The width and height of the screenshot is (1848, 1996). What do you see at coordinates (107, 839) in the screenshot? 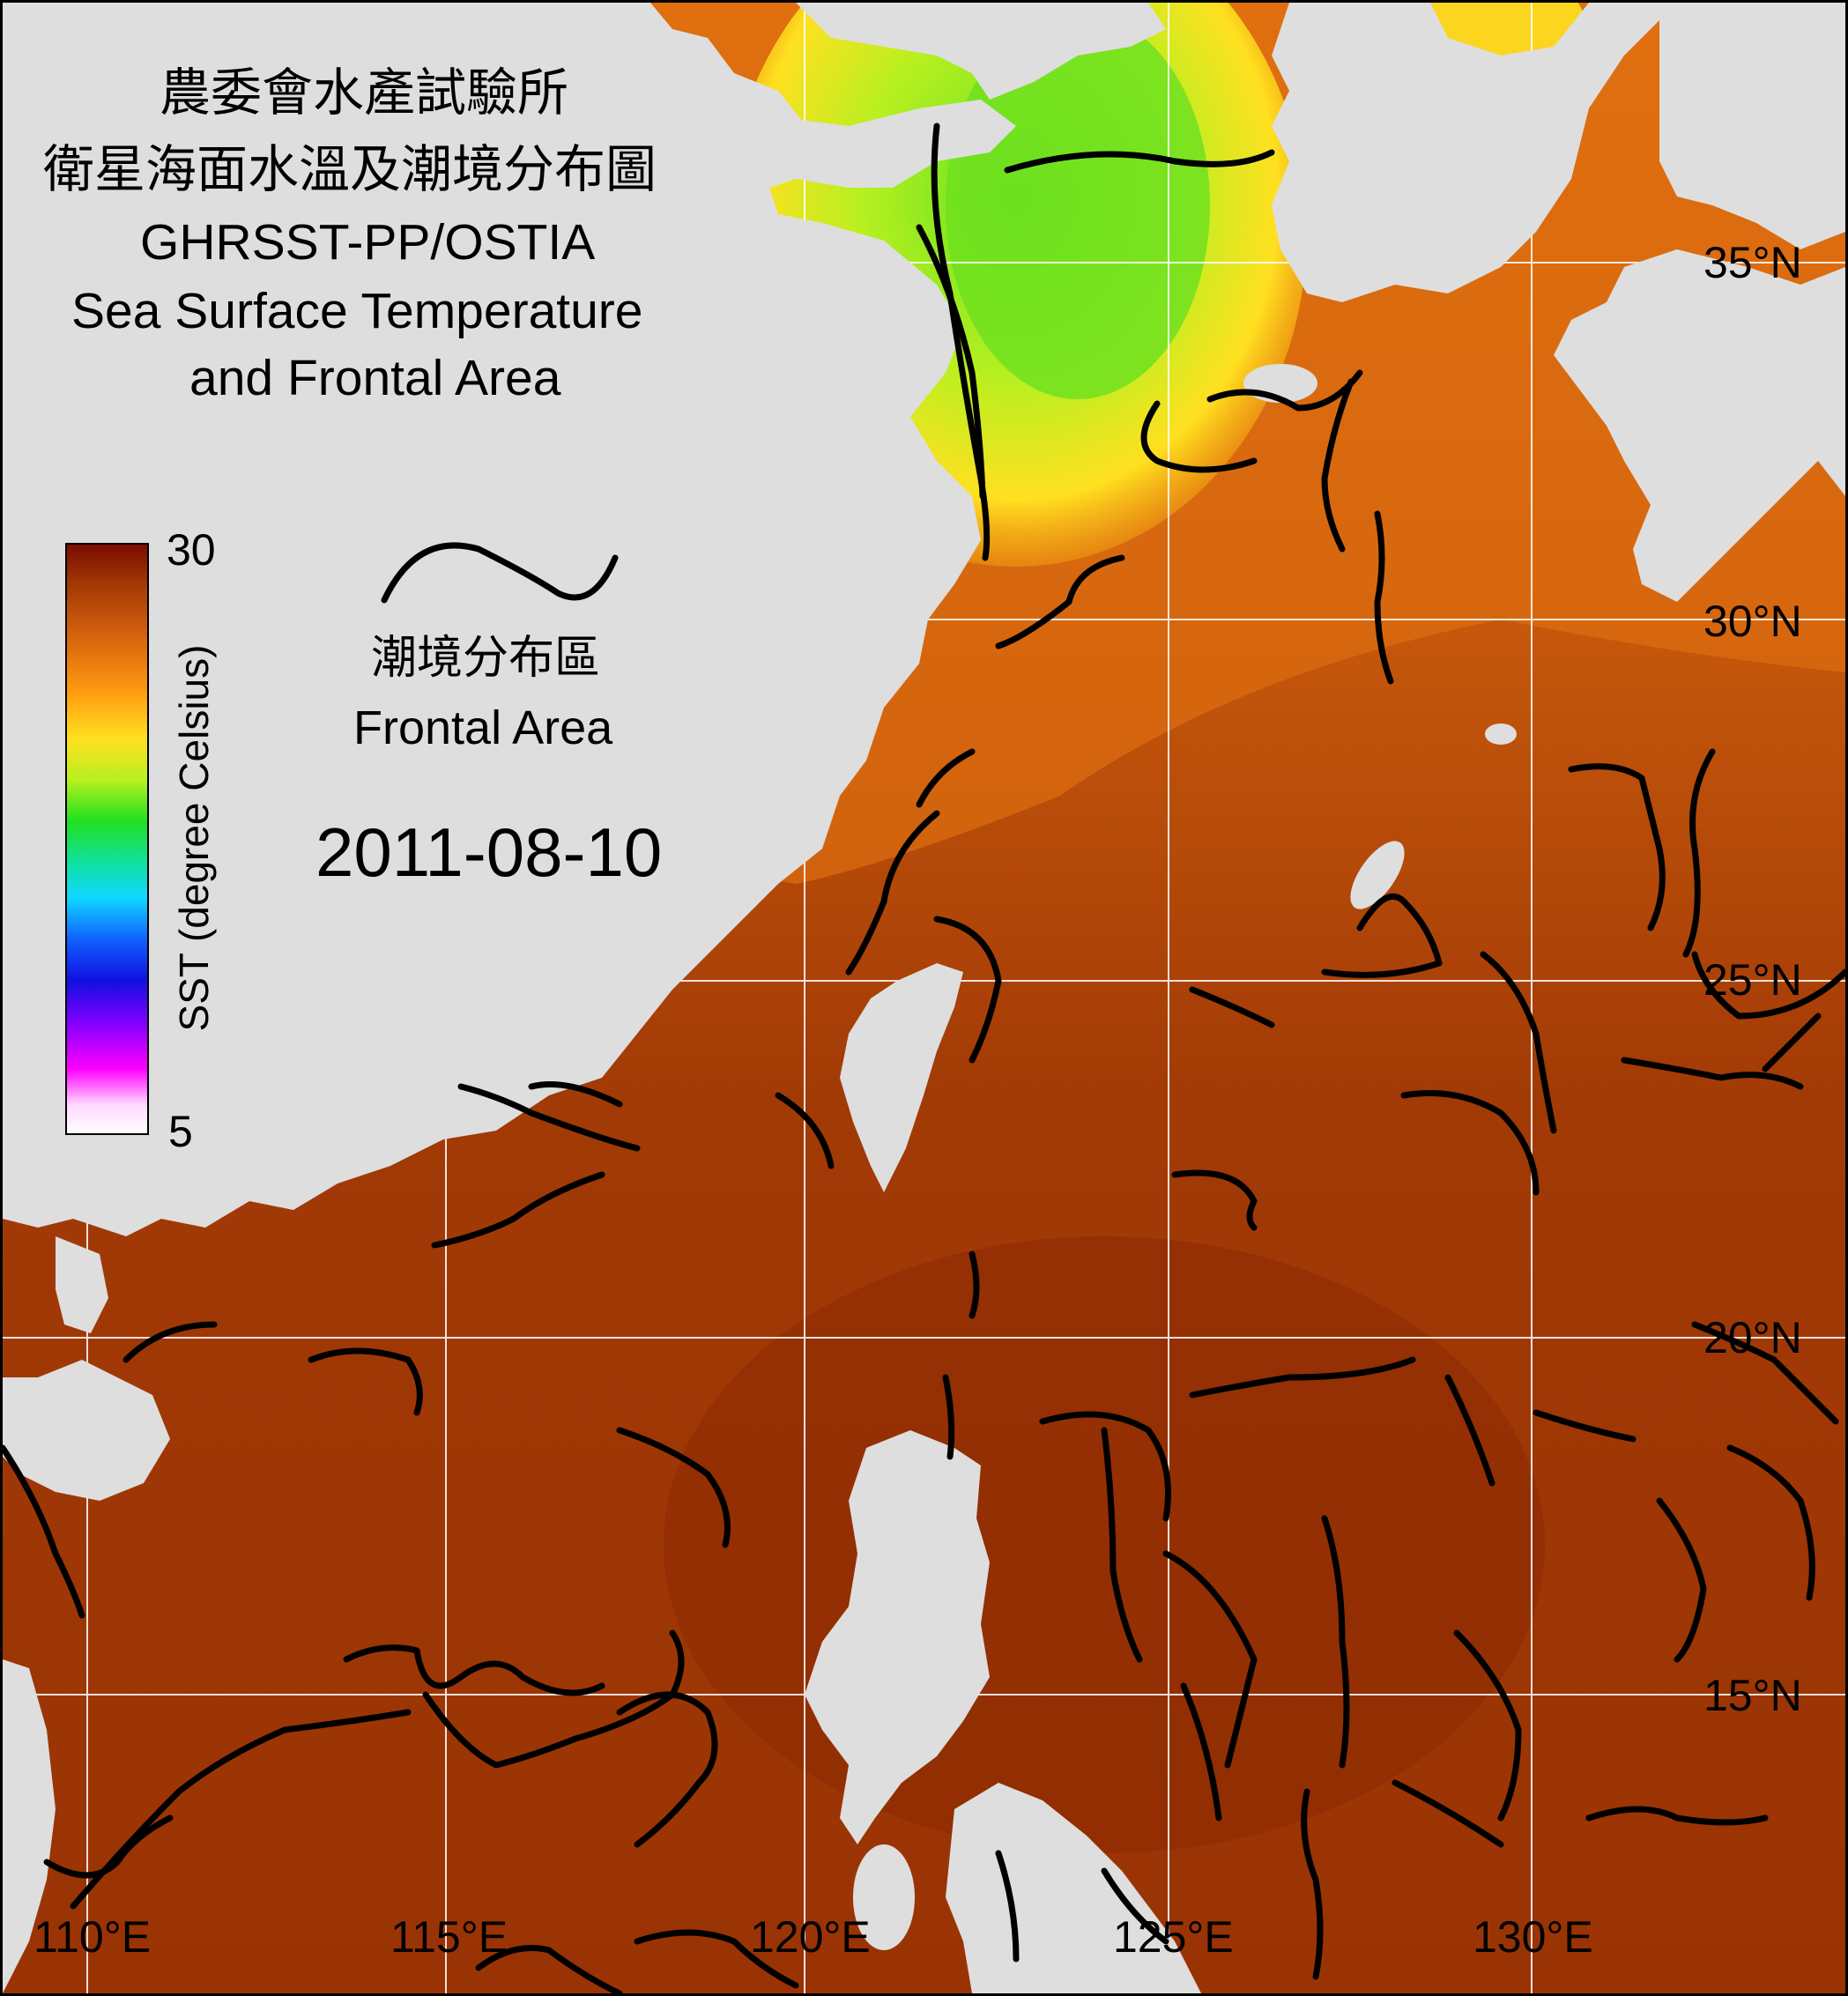
I see `colorbar-gradient` at bounding box center [107, 839].